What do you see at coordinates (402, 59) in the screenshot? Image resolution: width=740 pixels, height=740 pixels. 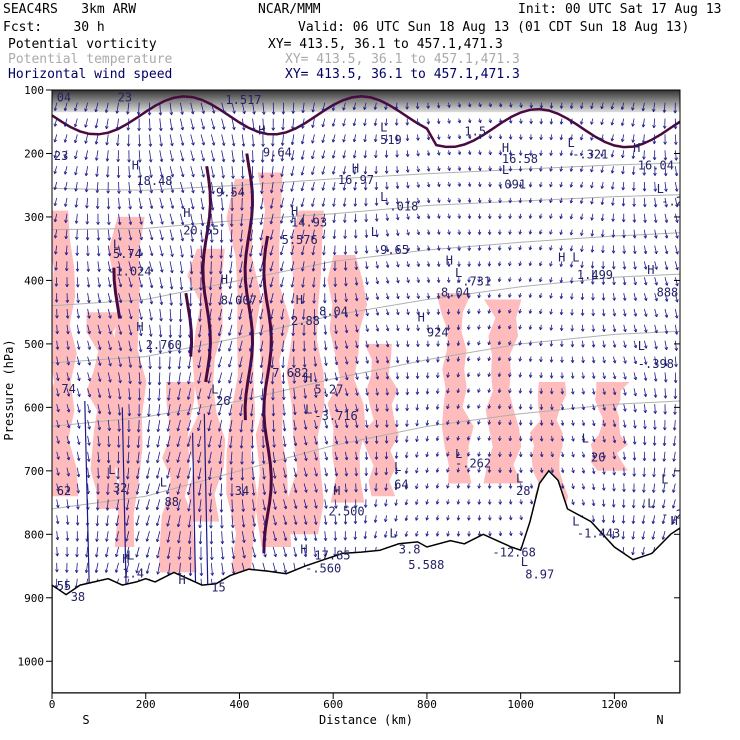 I see `field-xy-theta: XY= 413.5, 36.1 to 457.1,471.3` at bounding box center [402, 59].